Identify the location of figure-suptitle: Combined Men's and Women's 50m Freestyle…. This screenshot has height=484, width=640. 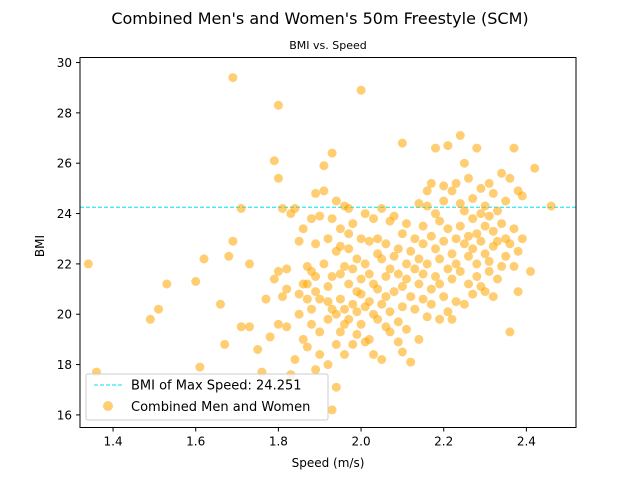
(319, 18).